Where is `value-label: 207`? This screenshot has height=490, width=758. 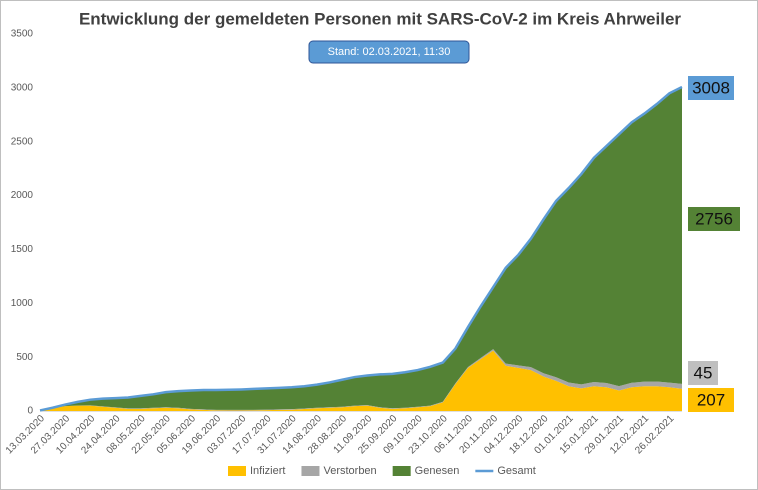 value-label: 207 is located at coordinates (711, 399).